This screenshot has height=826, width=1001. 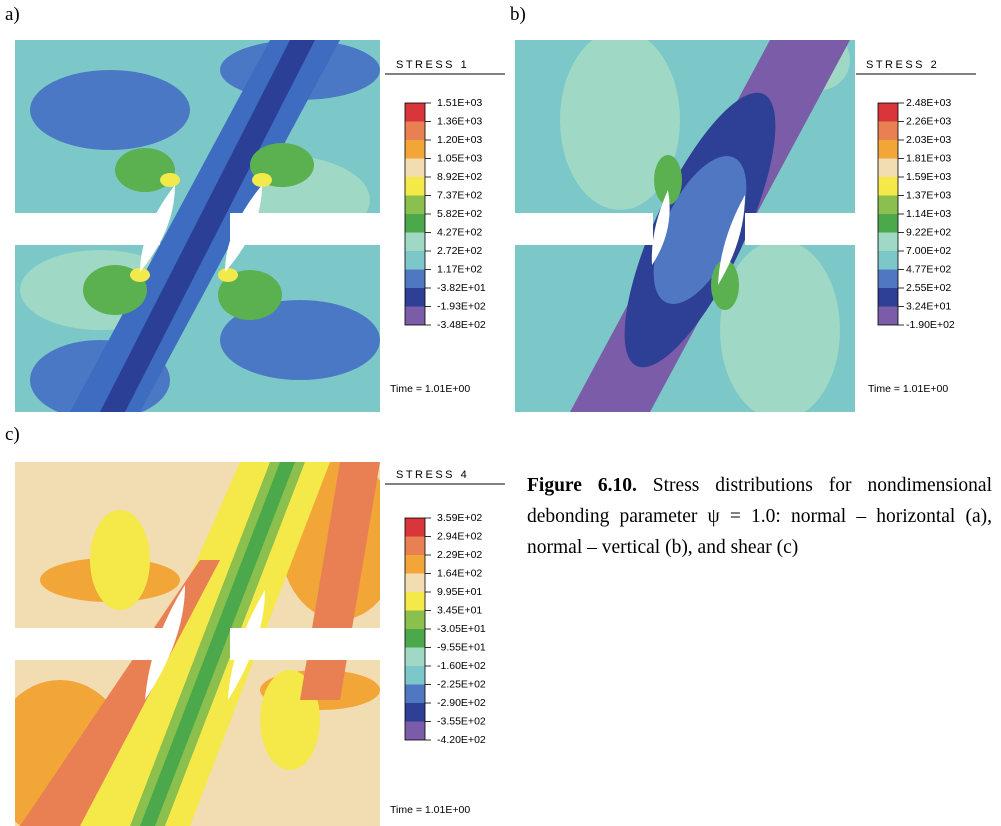 What do you see at coordinates (461, 684) in the screenshot?
I see `legend-label: -2.25E+02` at bounding box center [461, 684].